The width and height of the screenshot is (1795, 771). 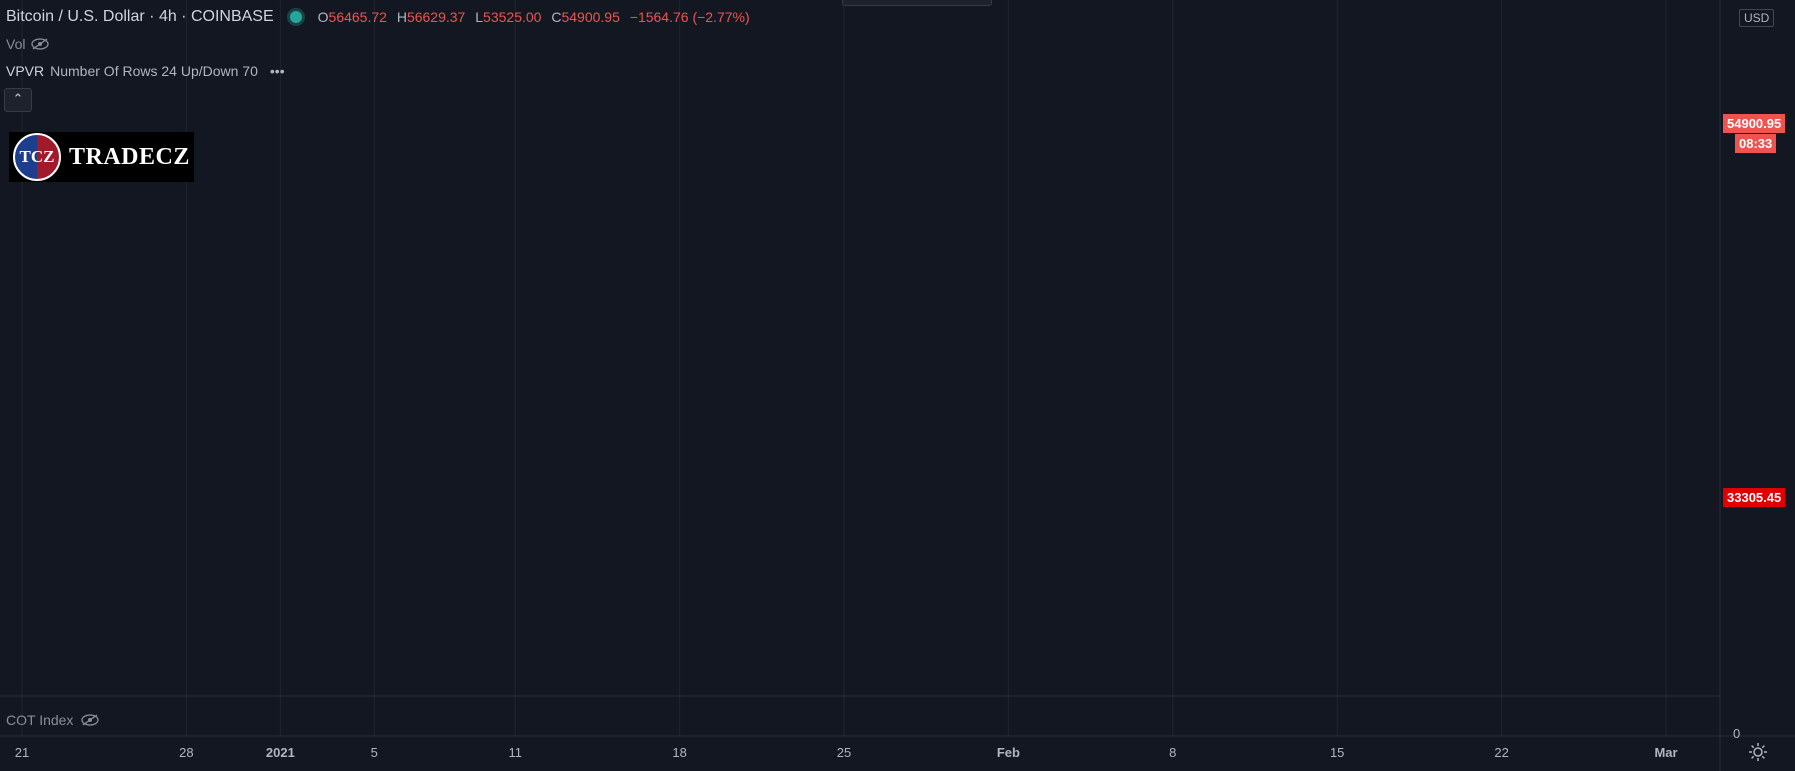 What do you see at coordinates (1756, 143) in the screenshot?
I see `countdown-badge: 08:33` at bounding box center [1756, 143].